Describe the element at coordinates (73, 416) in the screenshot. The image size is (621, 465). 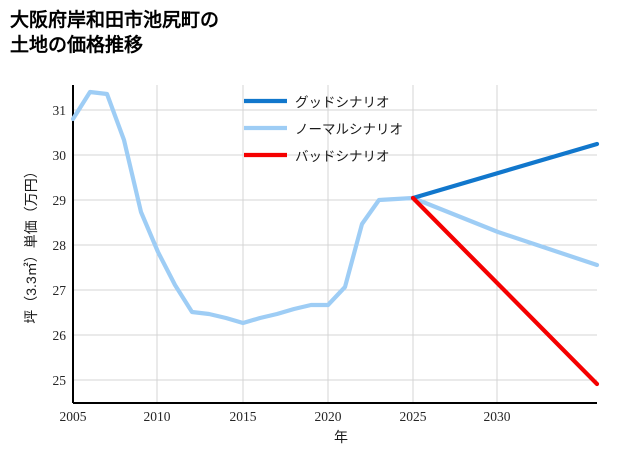
I see `x-tick-2005: 2005` at that location.